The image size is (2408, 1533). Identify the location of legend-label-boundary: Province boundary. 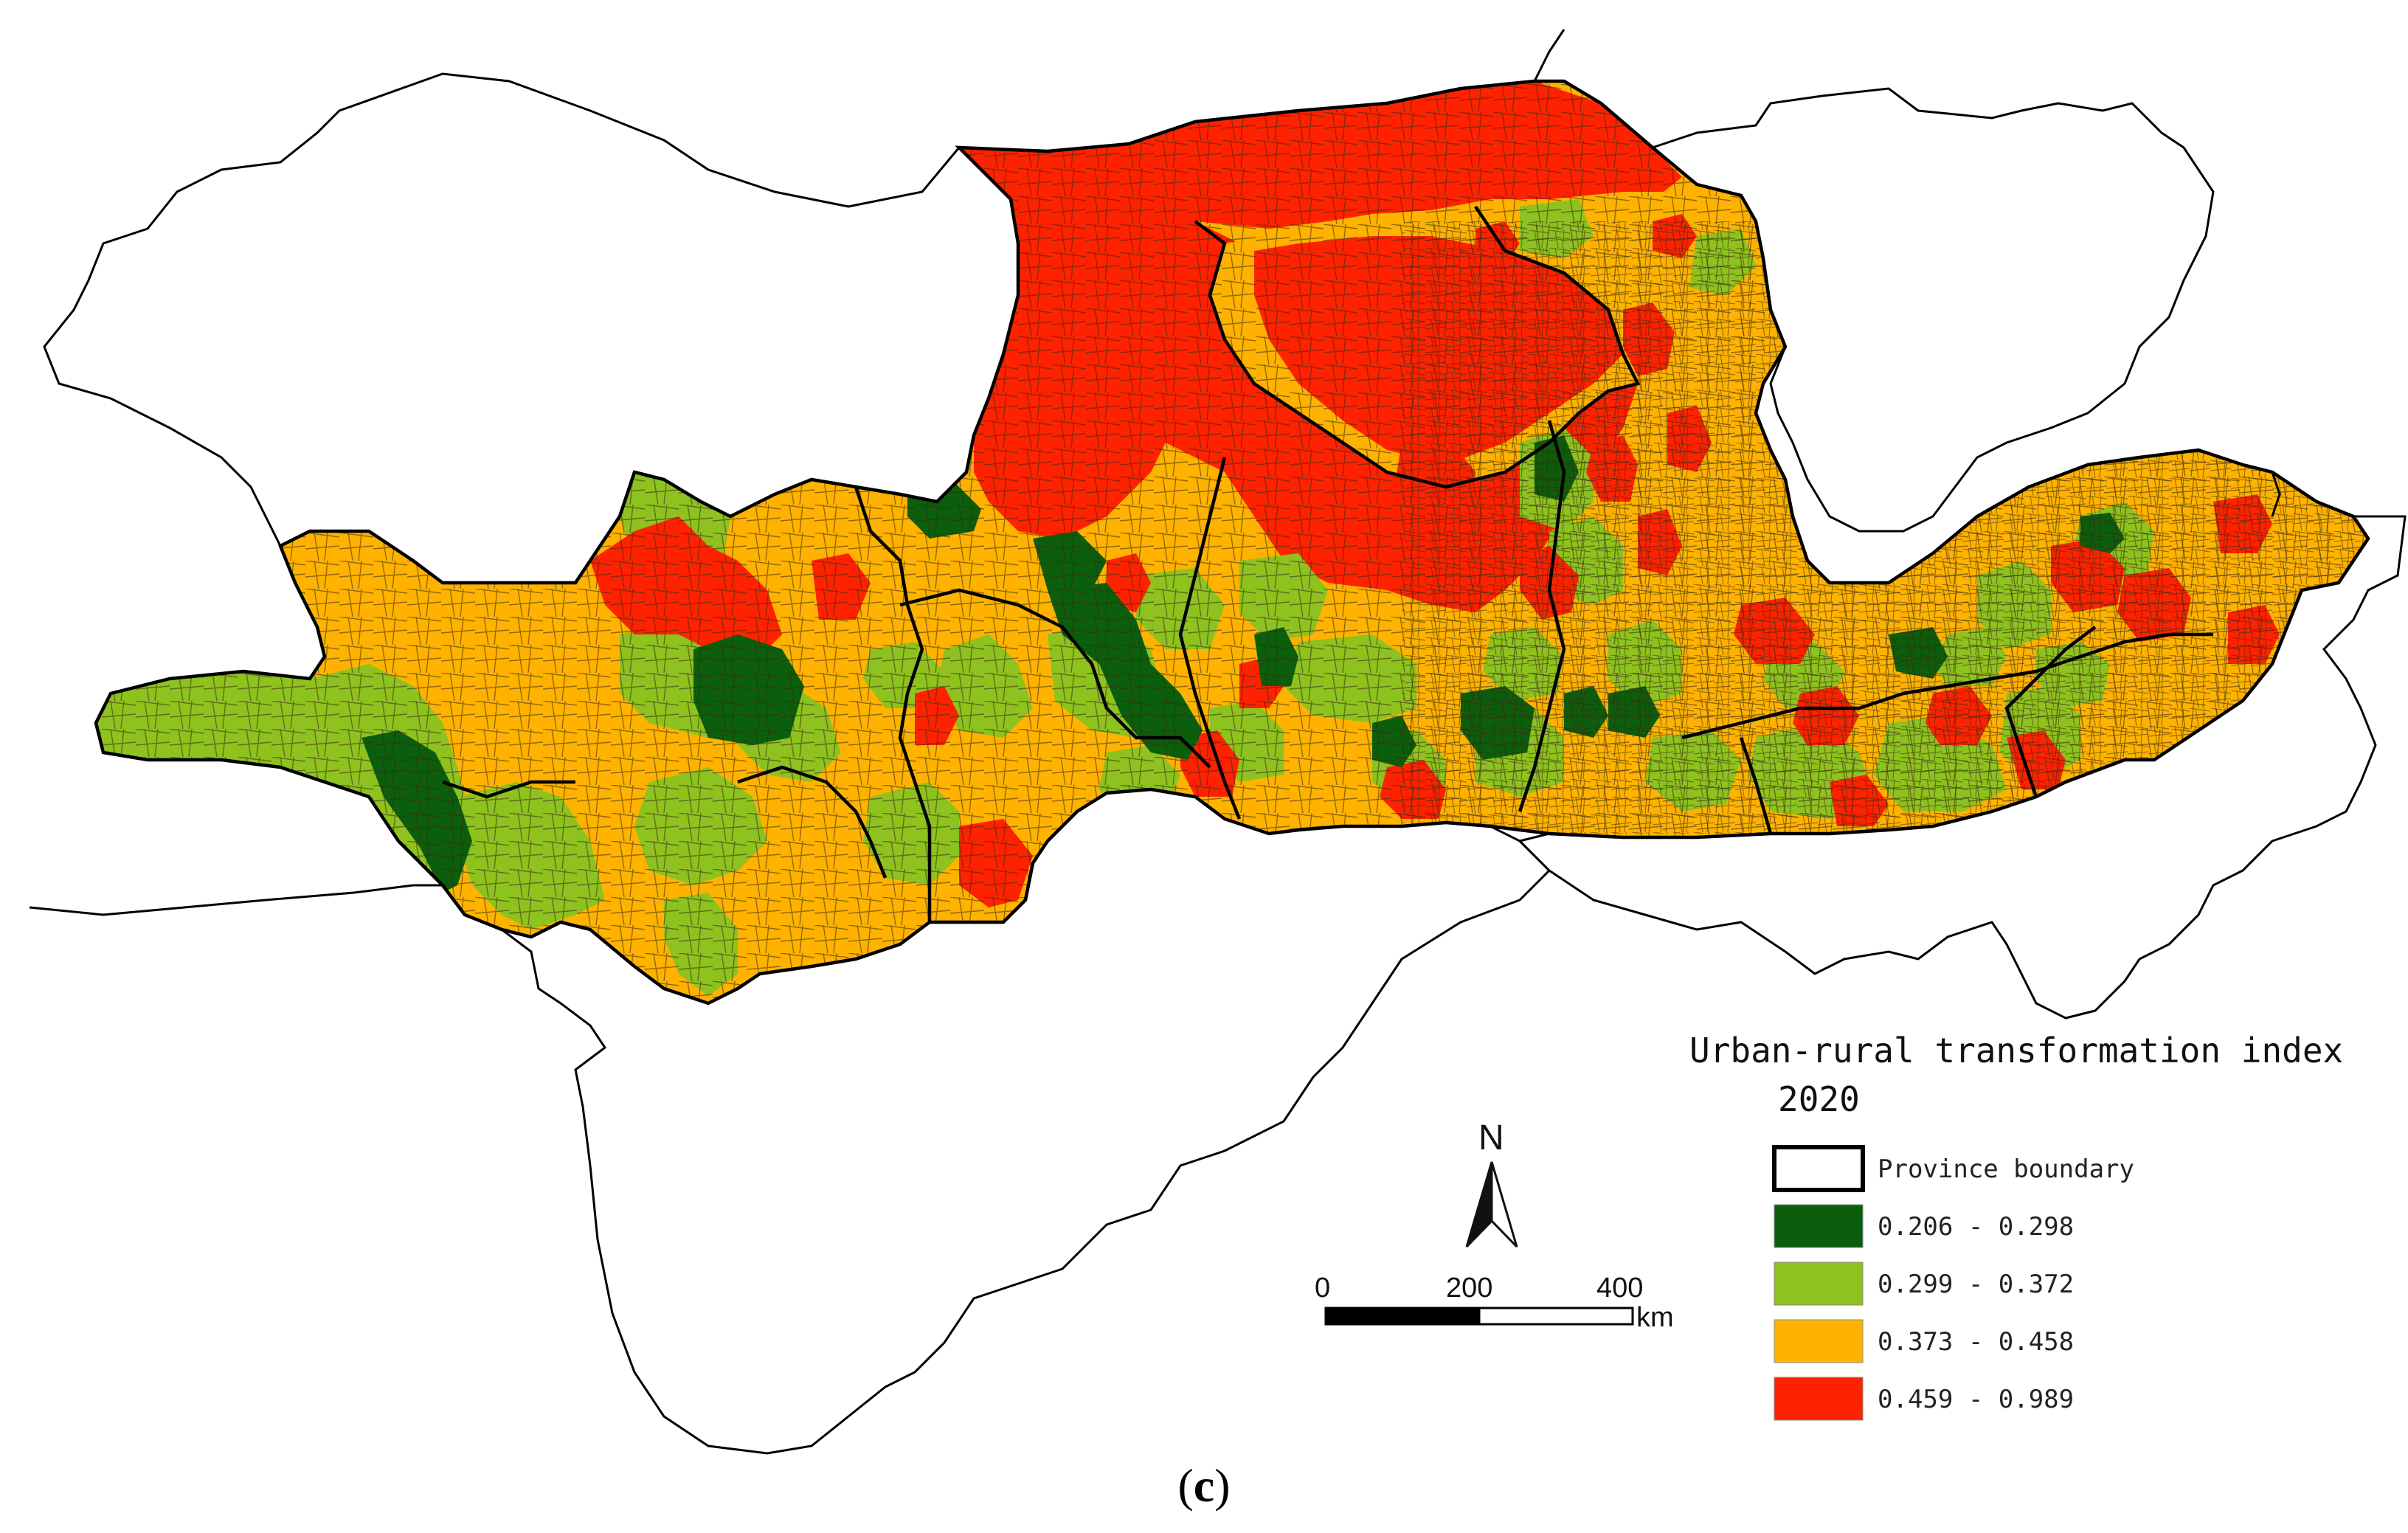
(2006, 1170).